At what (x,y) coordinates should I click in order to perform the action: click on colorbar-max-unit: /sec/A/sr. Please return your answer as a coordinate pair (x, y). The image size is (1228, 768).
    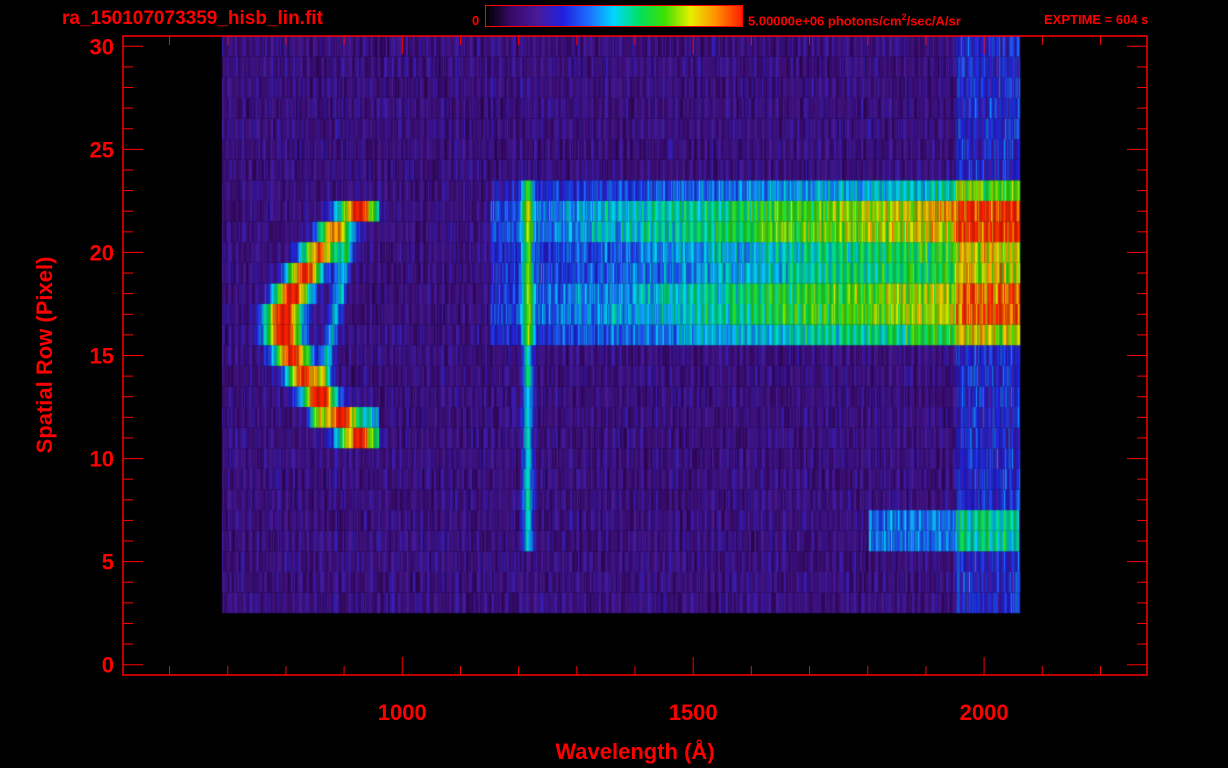
    Looking at the image, I should click on (933, 21).